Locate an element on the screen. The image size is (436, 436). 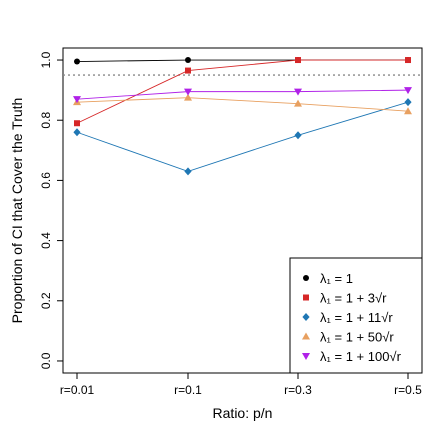
y-tick-label: 0.6 is located at coordinates (46, 180).